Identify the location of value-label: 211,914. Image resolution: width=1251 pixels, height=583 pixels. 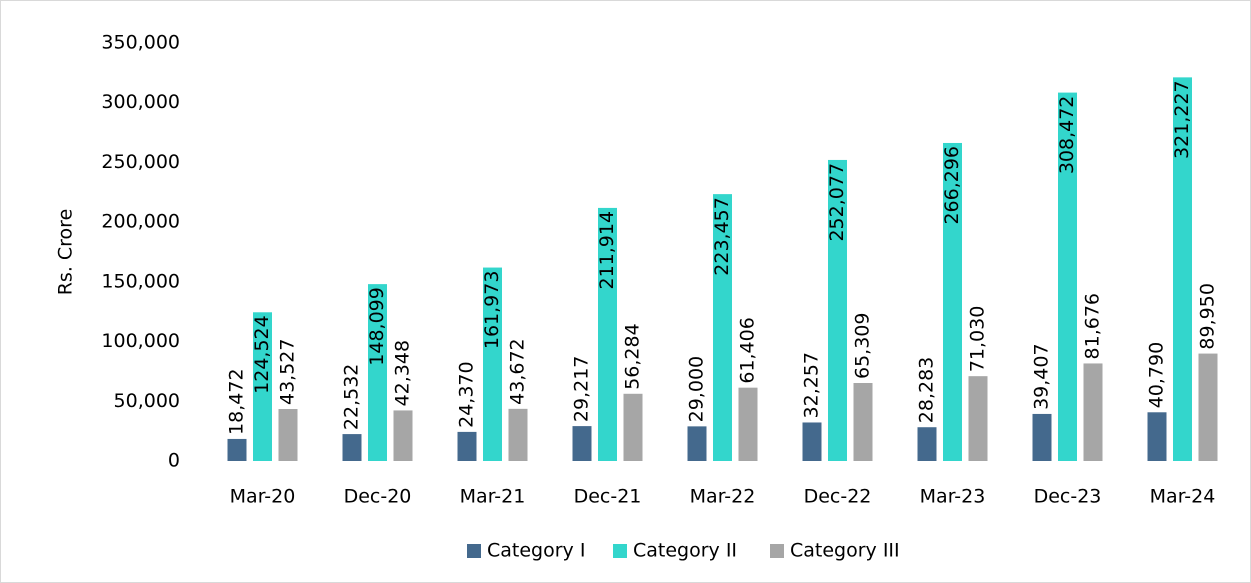
(607, 250).